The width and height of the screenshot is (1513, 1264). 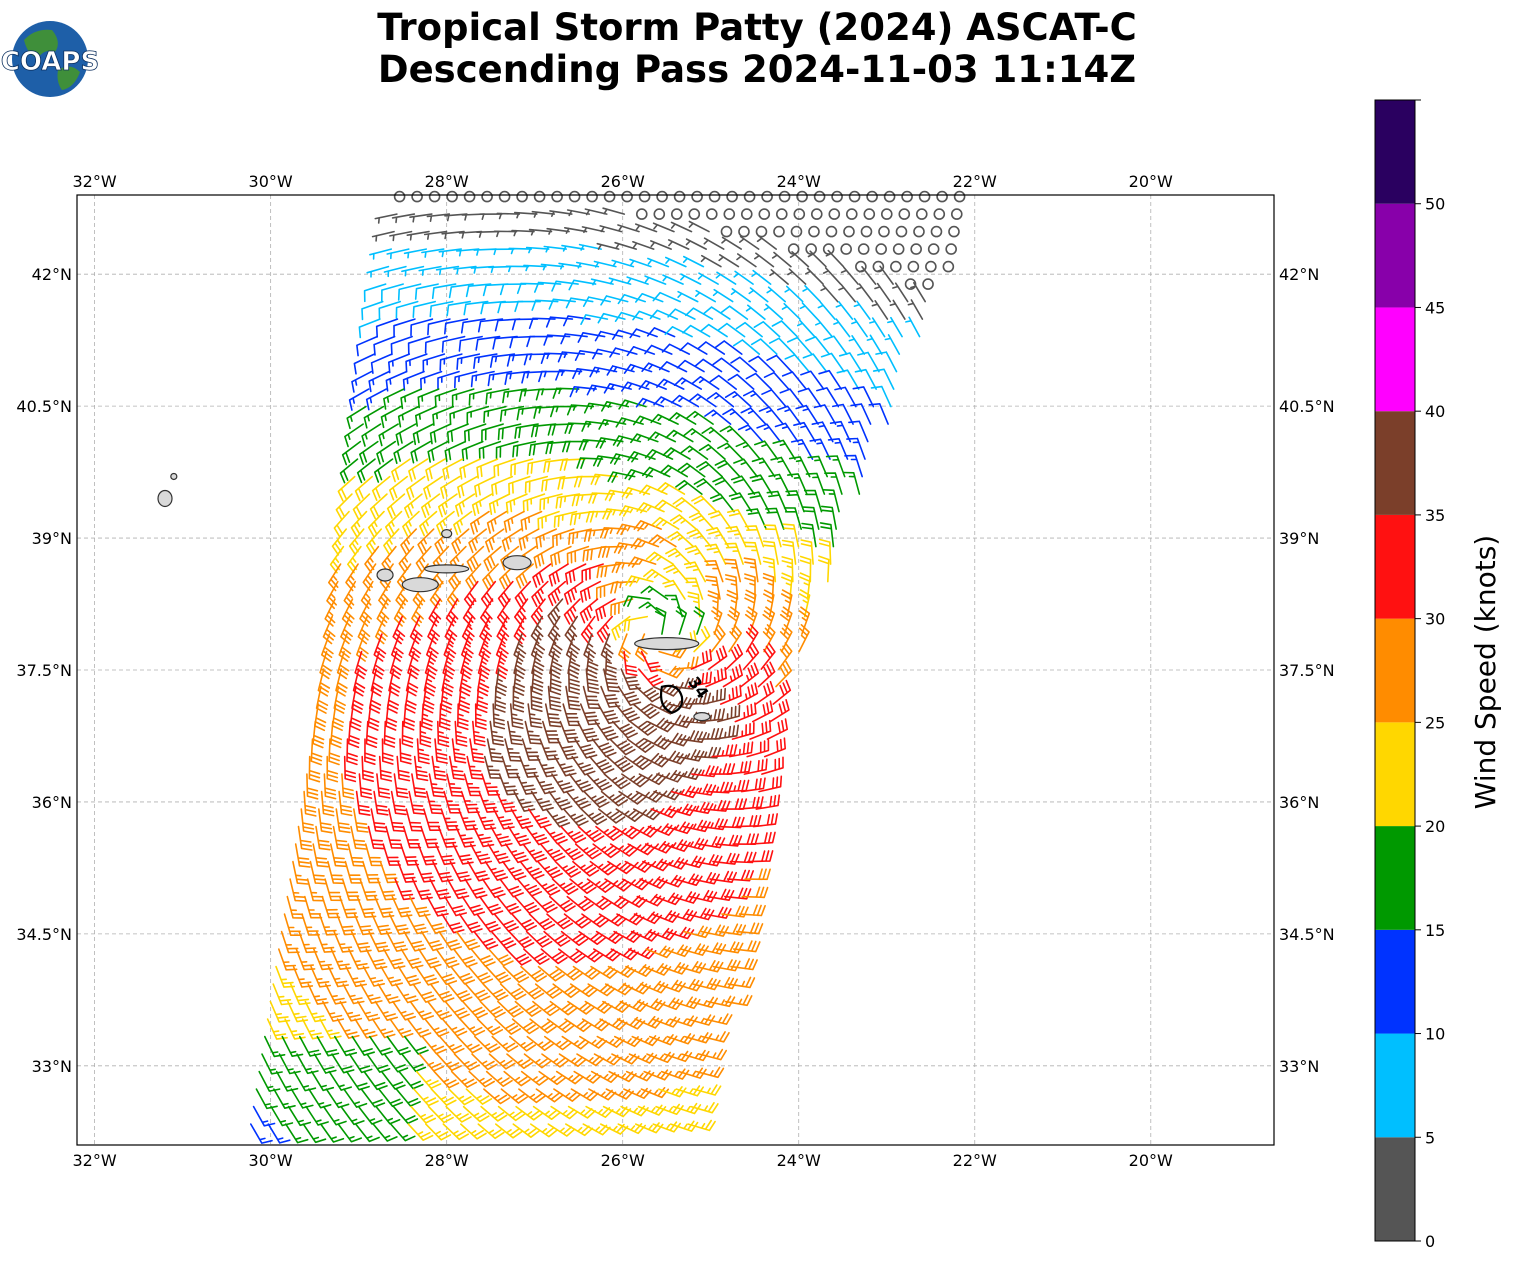 What do you see at coordinates (1395, 359) in the screenshot?
I see `colorbar-segment` at bounding box center [1395, 359].